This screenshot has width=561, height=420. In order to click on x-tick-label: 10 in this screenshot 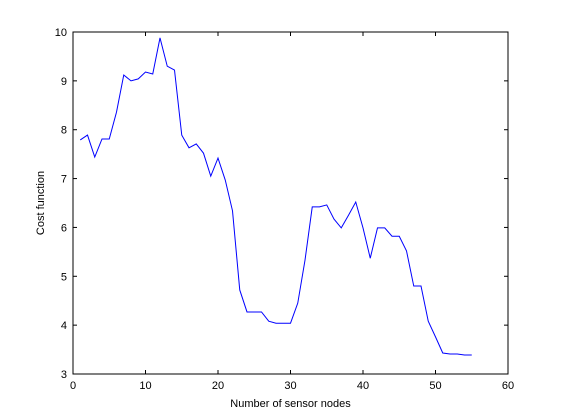, I will do `click(145, 386)`.